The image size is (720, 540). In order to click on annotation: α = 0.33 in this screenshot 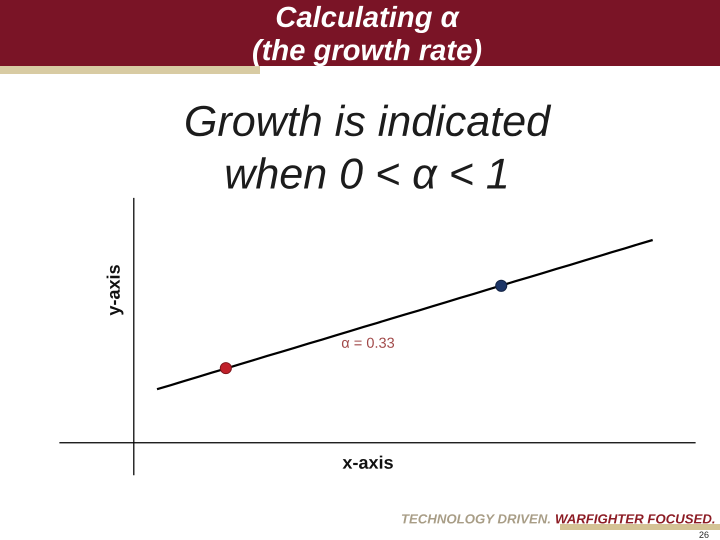, I will do `click(368, 343)`.